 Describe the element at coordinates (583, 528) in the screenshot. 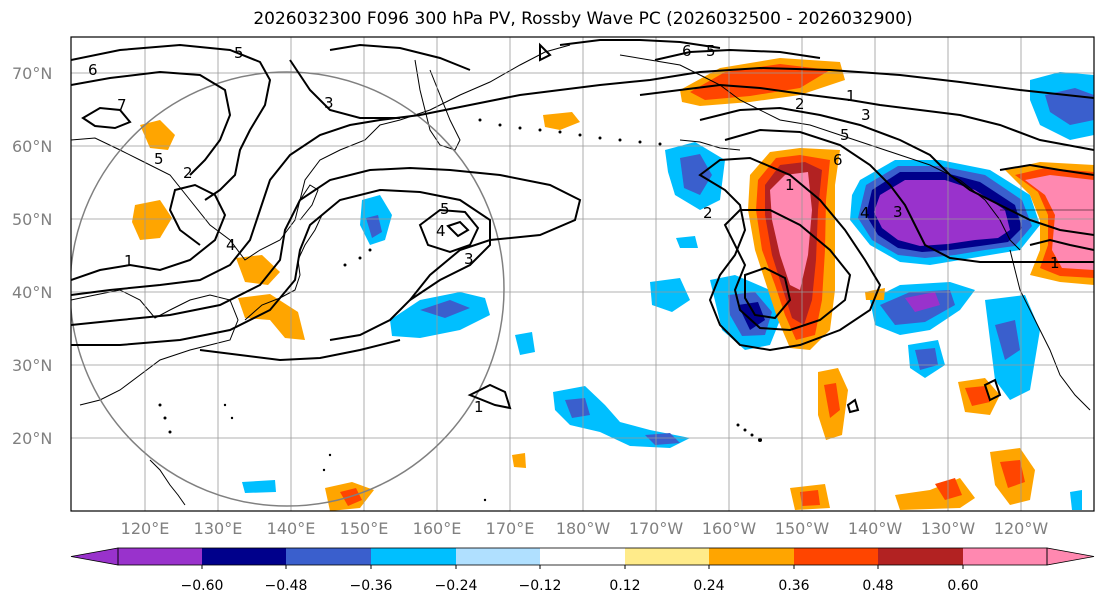

I see `lon-label: 180°W` at that location.